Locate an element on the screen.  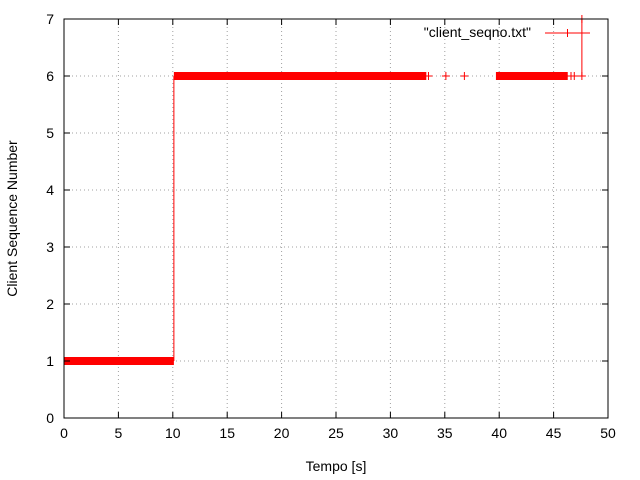
x-tick-label: 45 is located at coordinates (554, 433).